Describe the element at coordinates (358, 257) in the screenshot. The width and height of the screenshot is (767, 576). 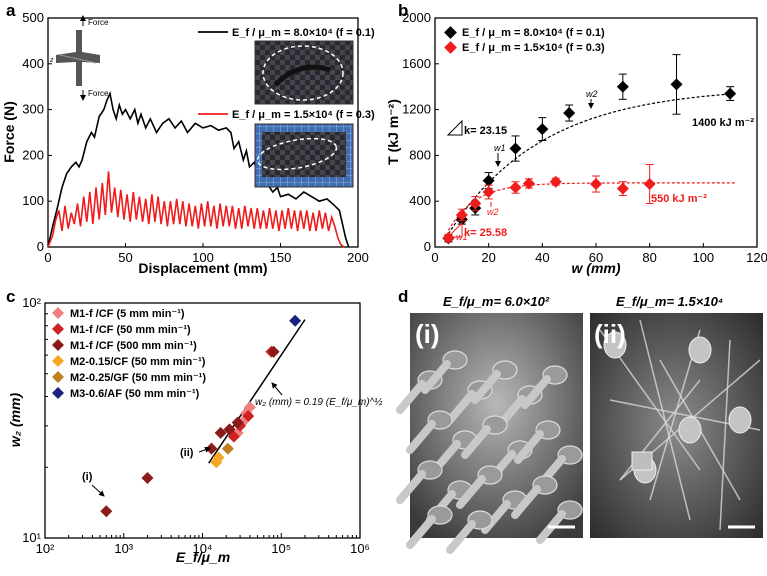
I see `a-xtick-label: 200` at that location.